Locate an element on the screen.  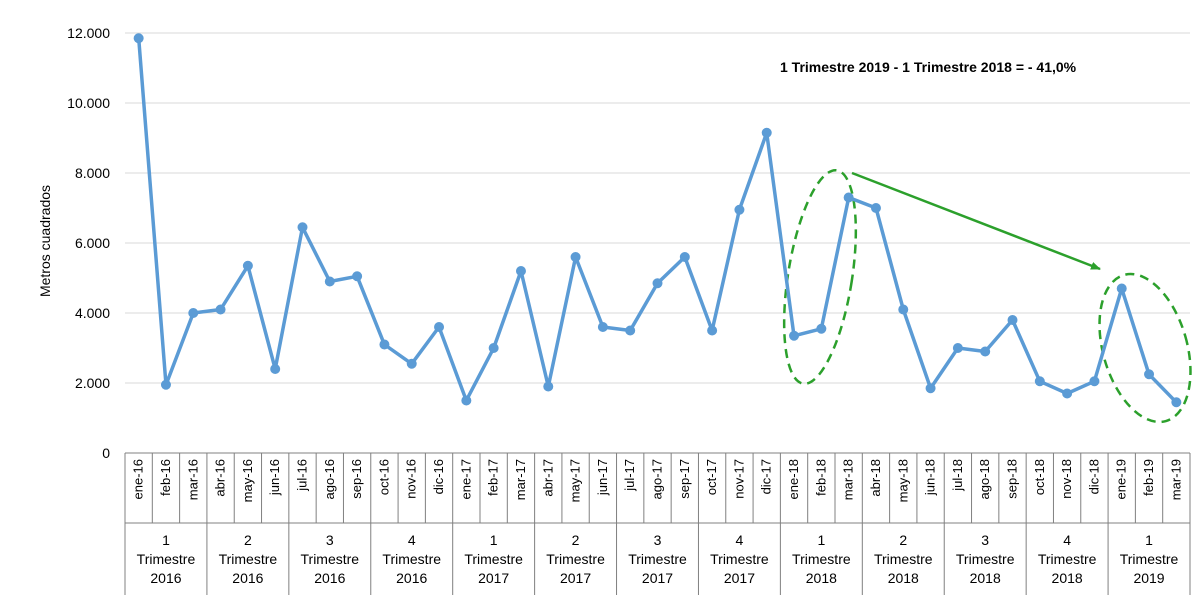
x-tick-label: feb-16 is located at coordinates (165, 477).